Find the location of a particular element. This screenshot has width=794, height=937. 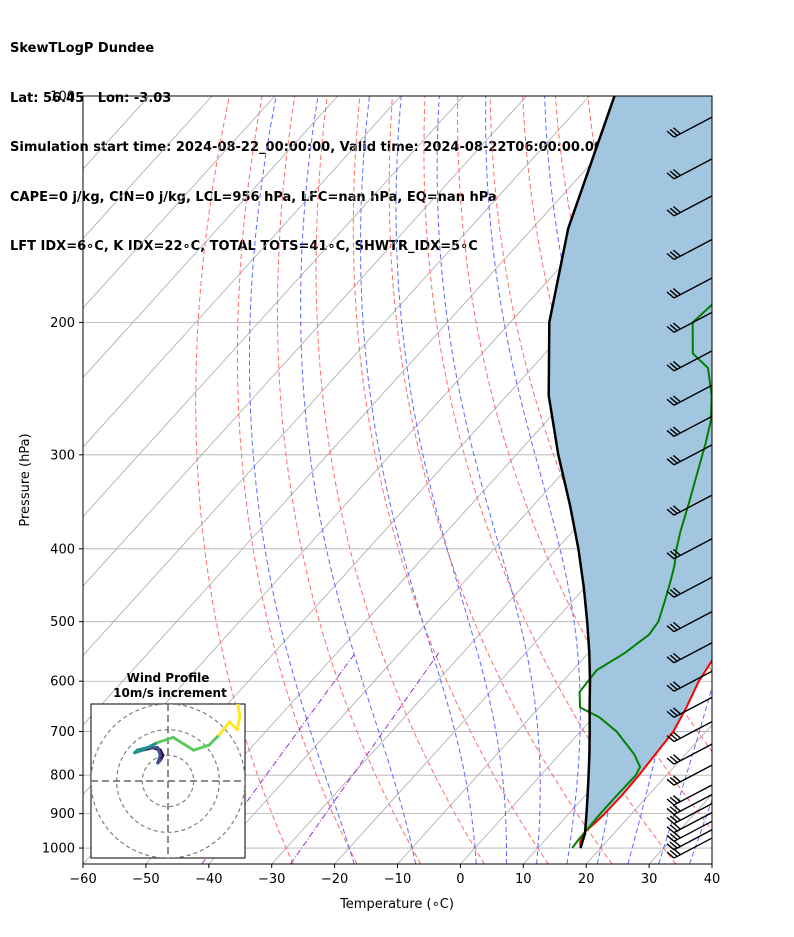

hodograph-subtitle: 10m/s increment is located at coordinates (170, 693).